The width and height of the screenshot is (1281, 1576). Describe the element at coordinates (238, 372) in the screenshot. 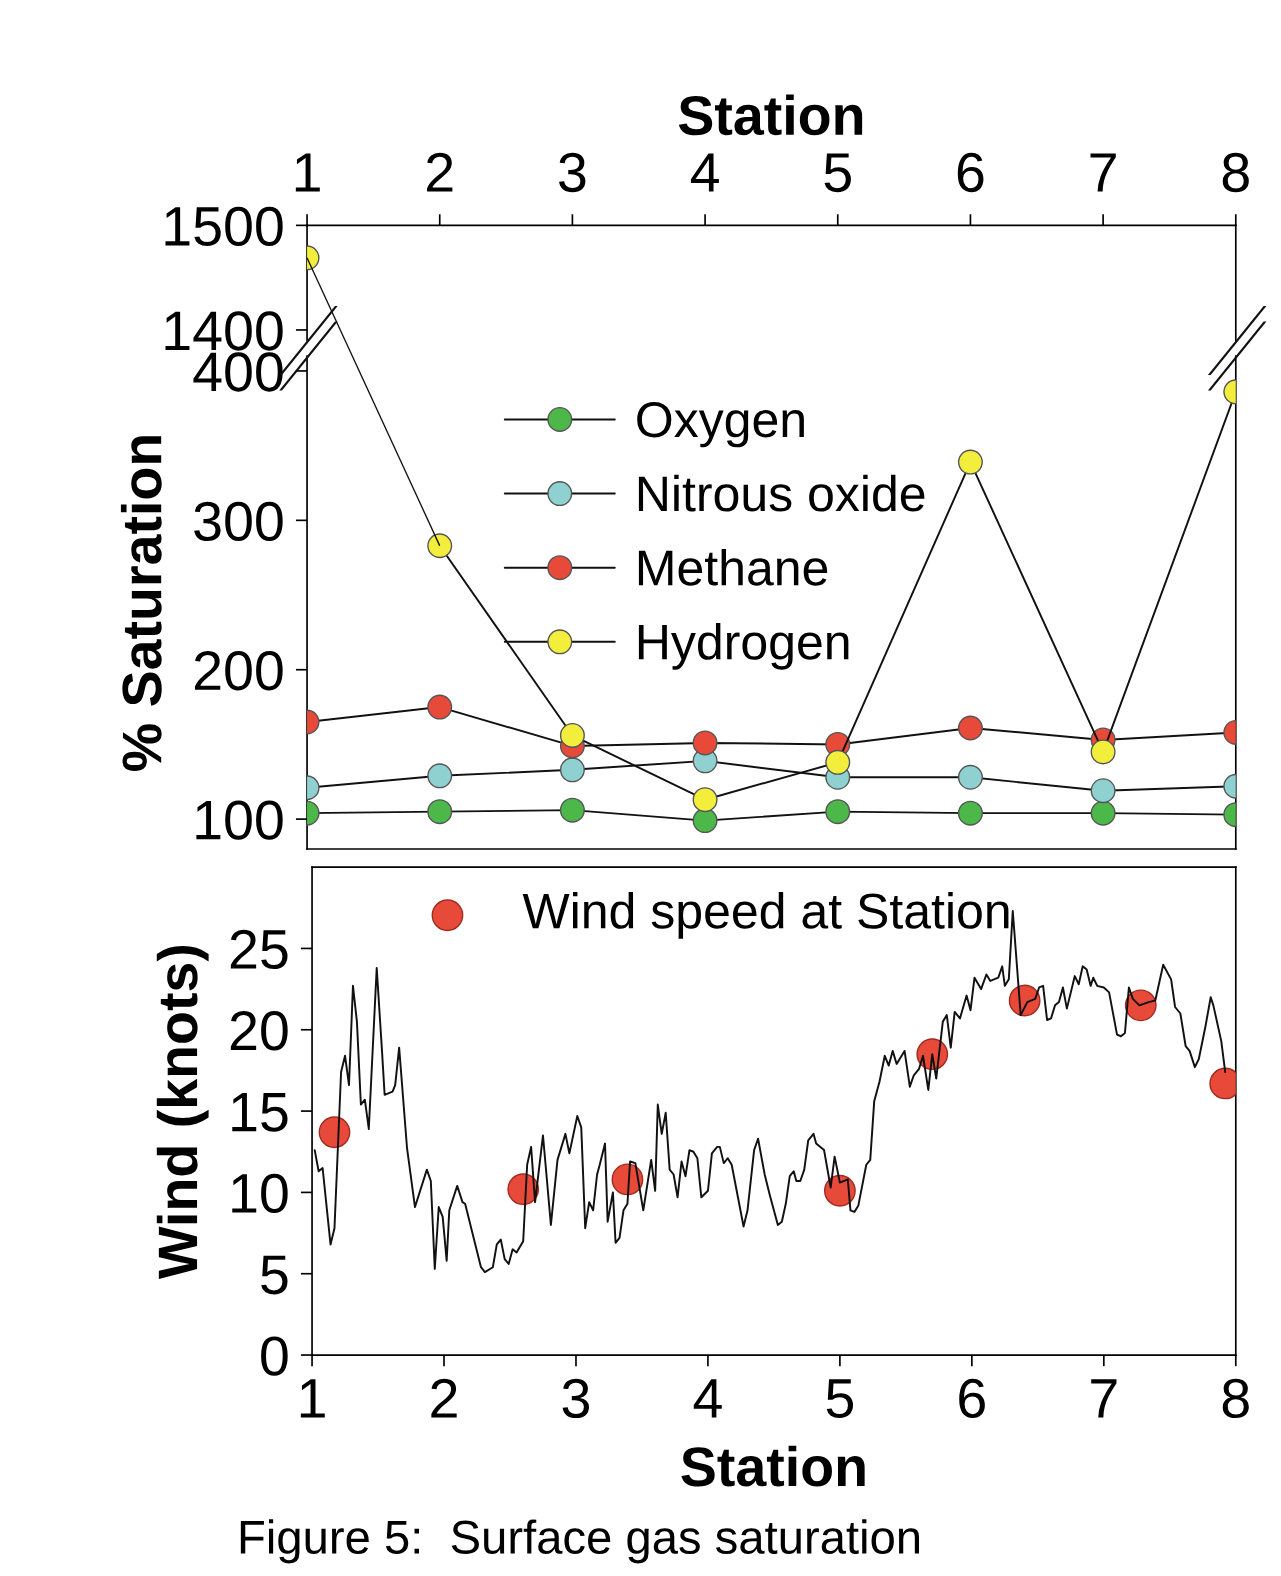

I see `y-tick-label: 400` at that location.